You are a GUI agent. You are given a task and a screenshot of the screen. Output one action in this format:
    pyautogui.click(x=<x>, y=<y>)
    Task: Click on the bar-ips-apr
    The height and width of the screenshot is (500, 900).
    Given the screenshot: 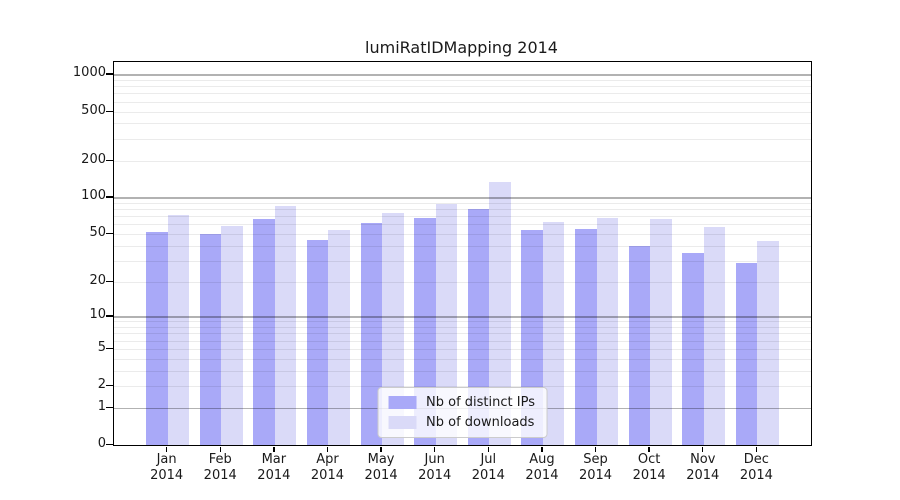 What is the action you would take?
    pyautogui.click(x=317, y=342)
    